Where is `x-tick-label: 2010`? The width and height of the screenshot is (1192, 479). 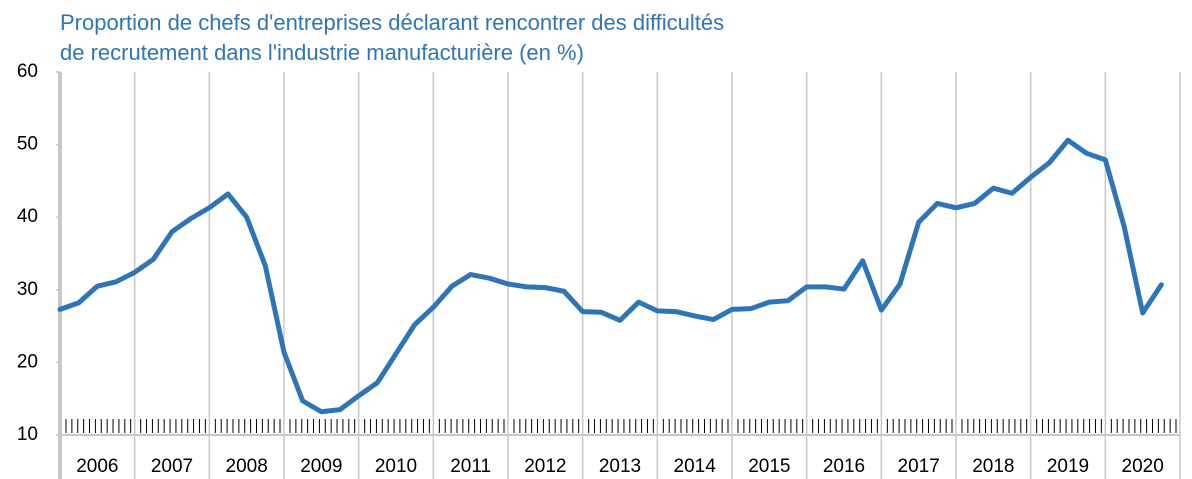 x-tick-label: 2010 is located at coordinates (396, 466).